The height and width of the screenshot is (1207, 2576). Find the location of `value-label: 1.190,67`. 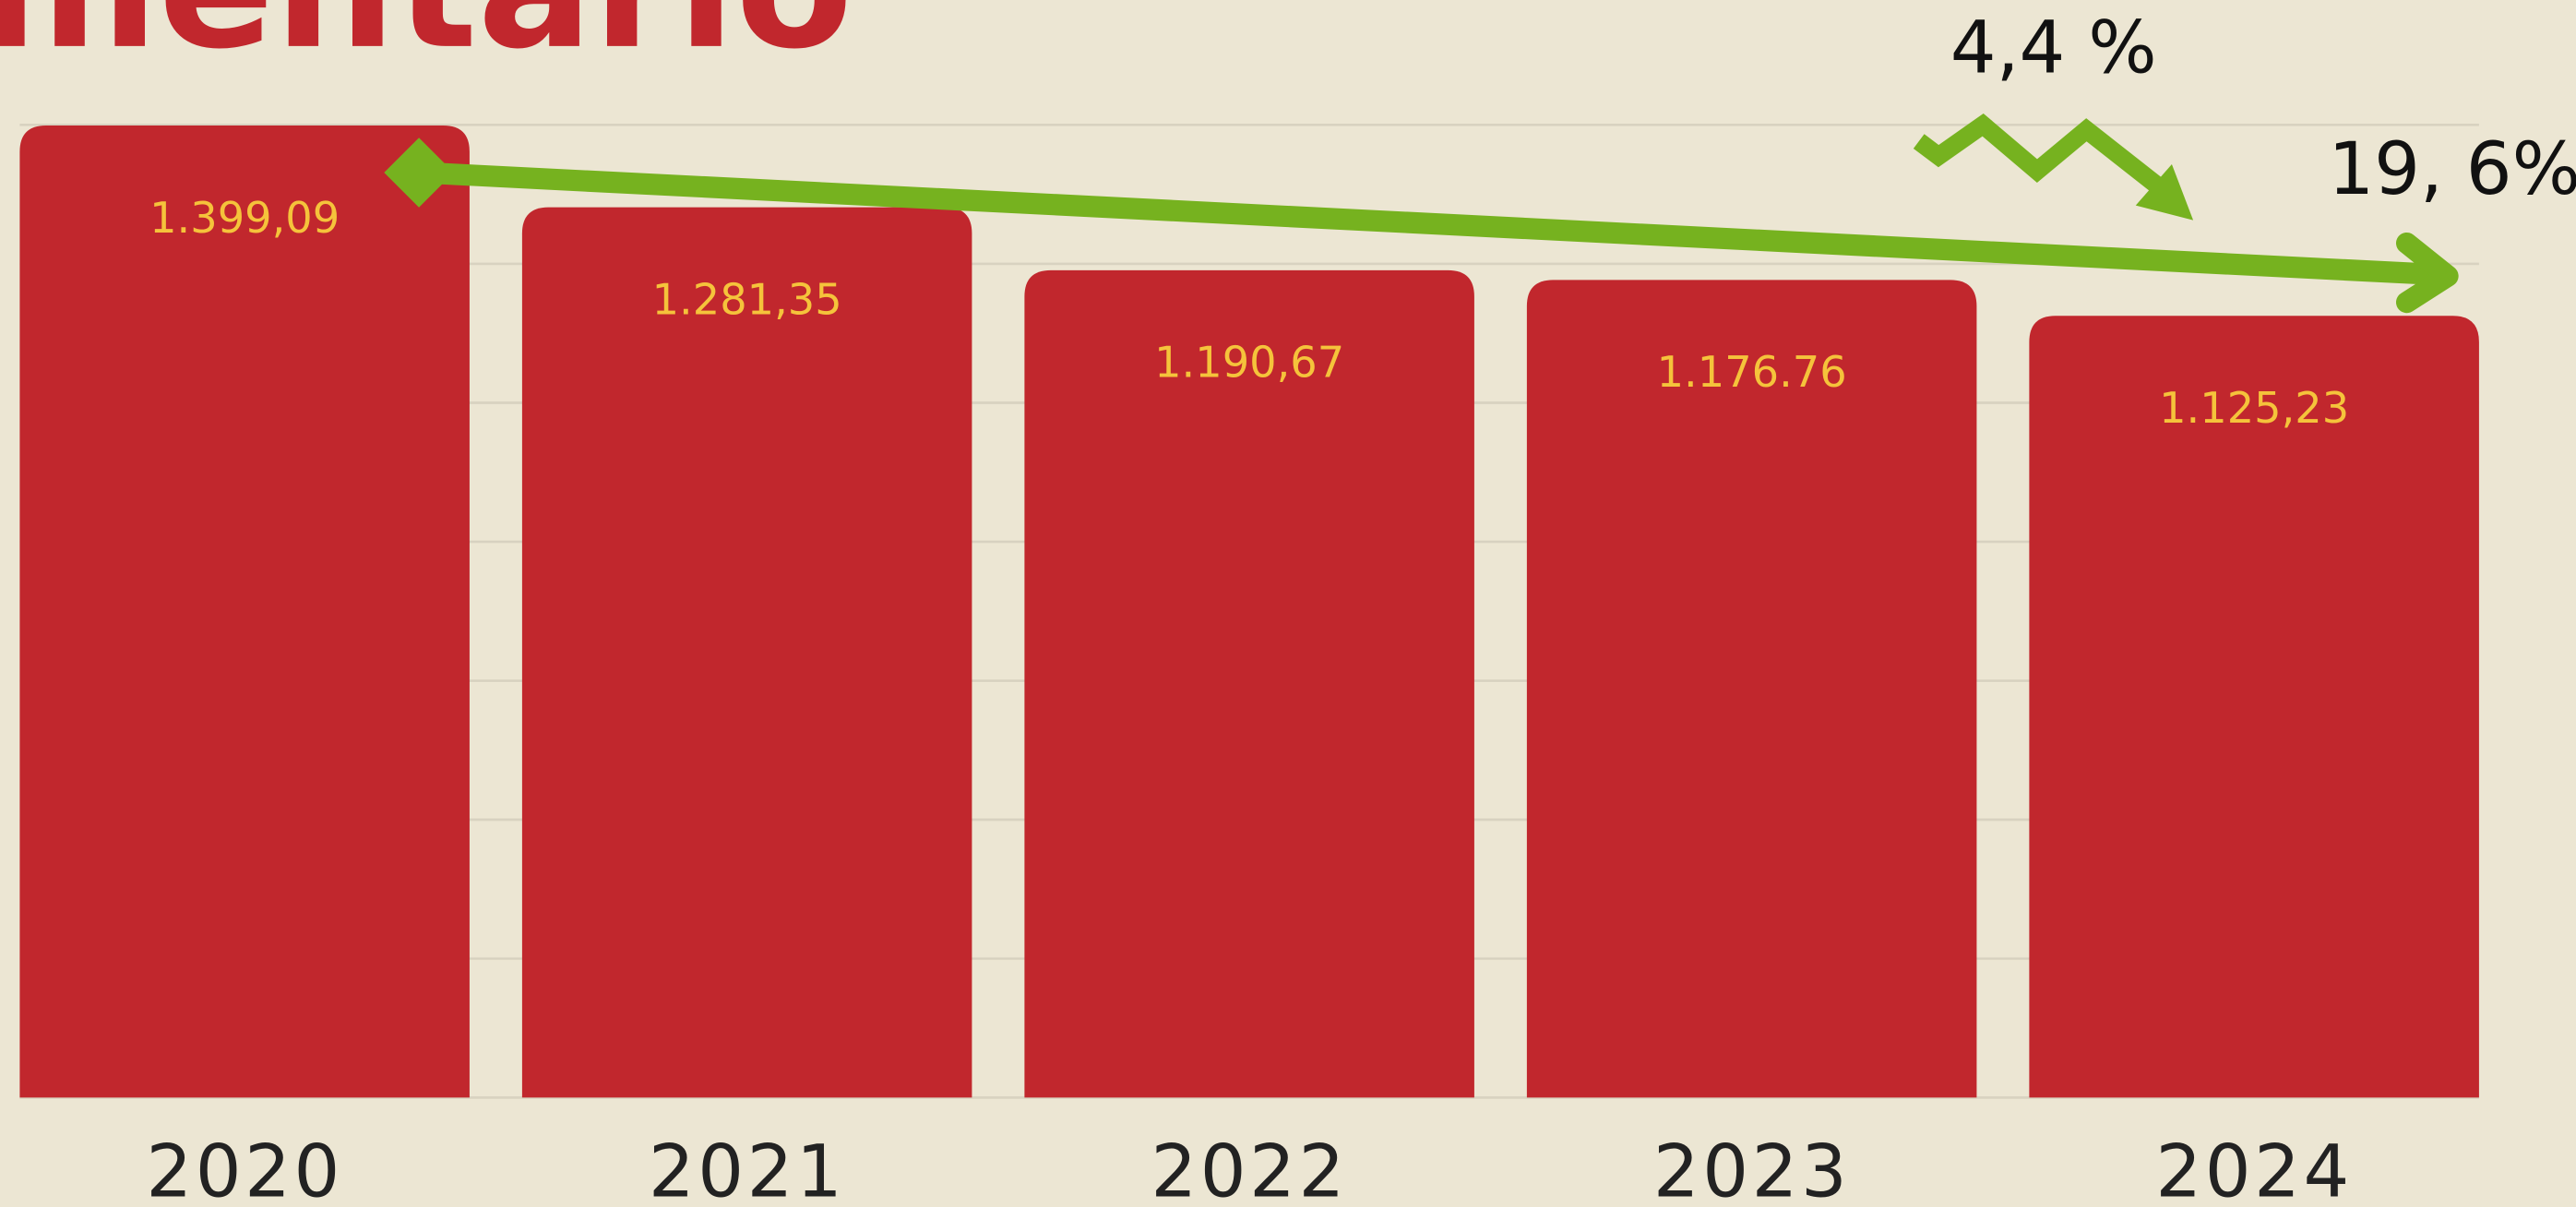

value-label: 1.190,67 is located at coordinates (1249, 363).